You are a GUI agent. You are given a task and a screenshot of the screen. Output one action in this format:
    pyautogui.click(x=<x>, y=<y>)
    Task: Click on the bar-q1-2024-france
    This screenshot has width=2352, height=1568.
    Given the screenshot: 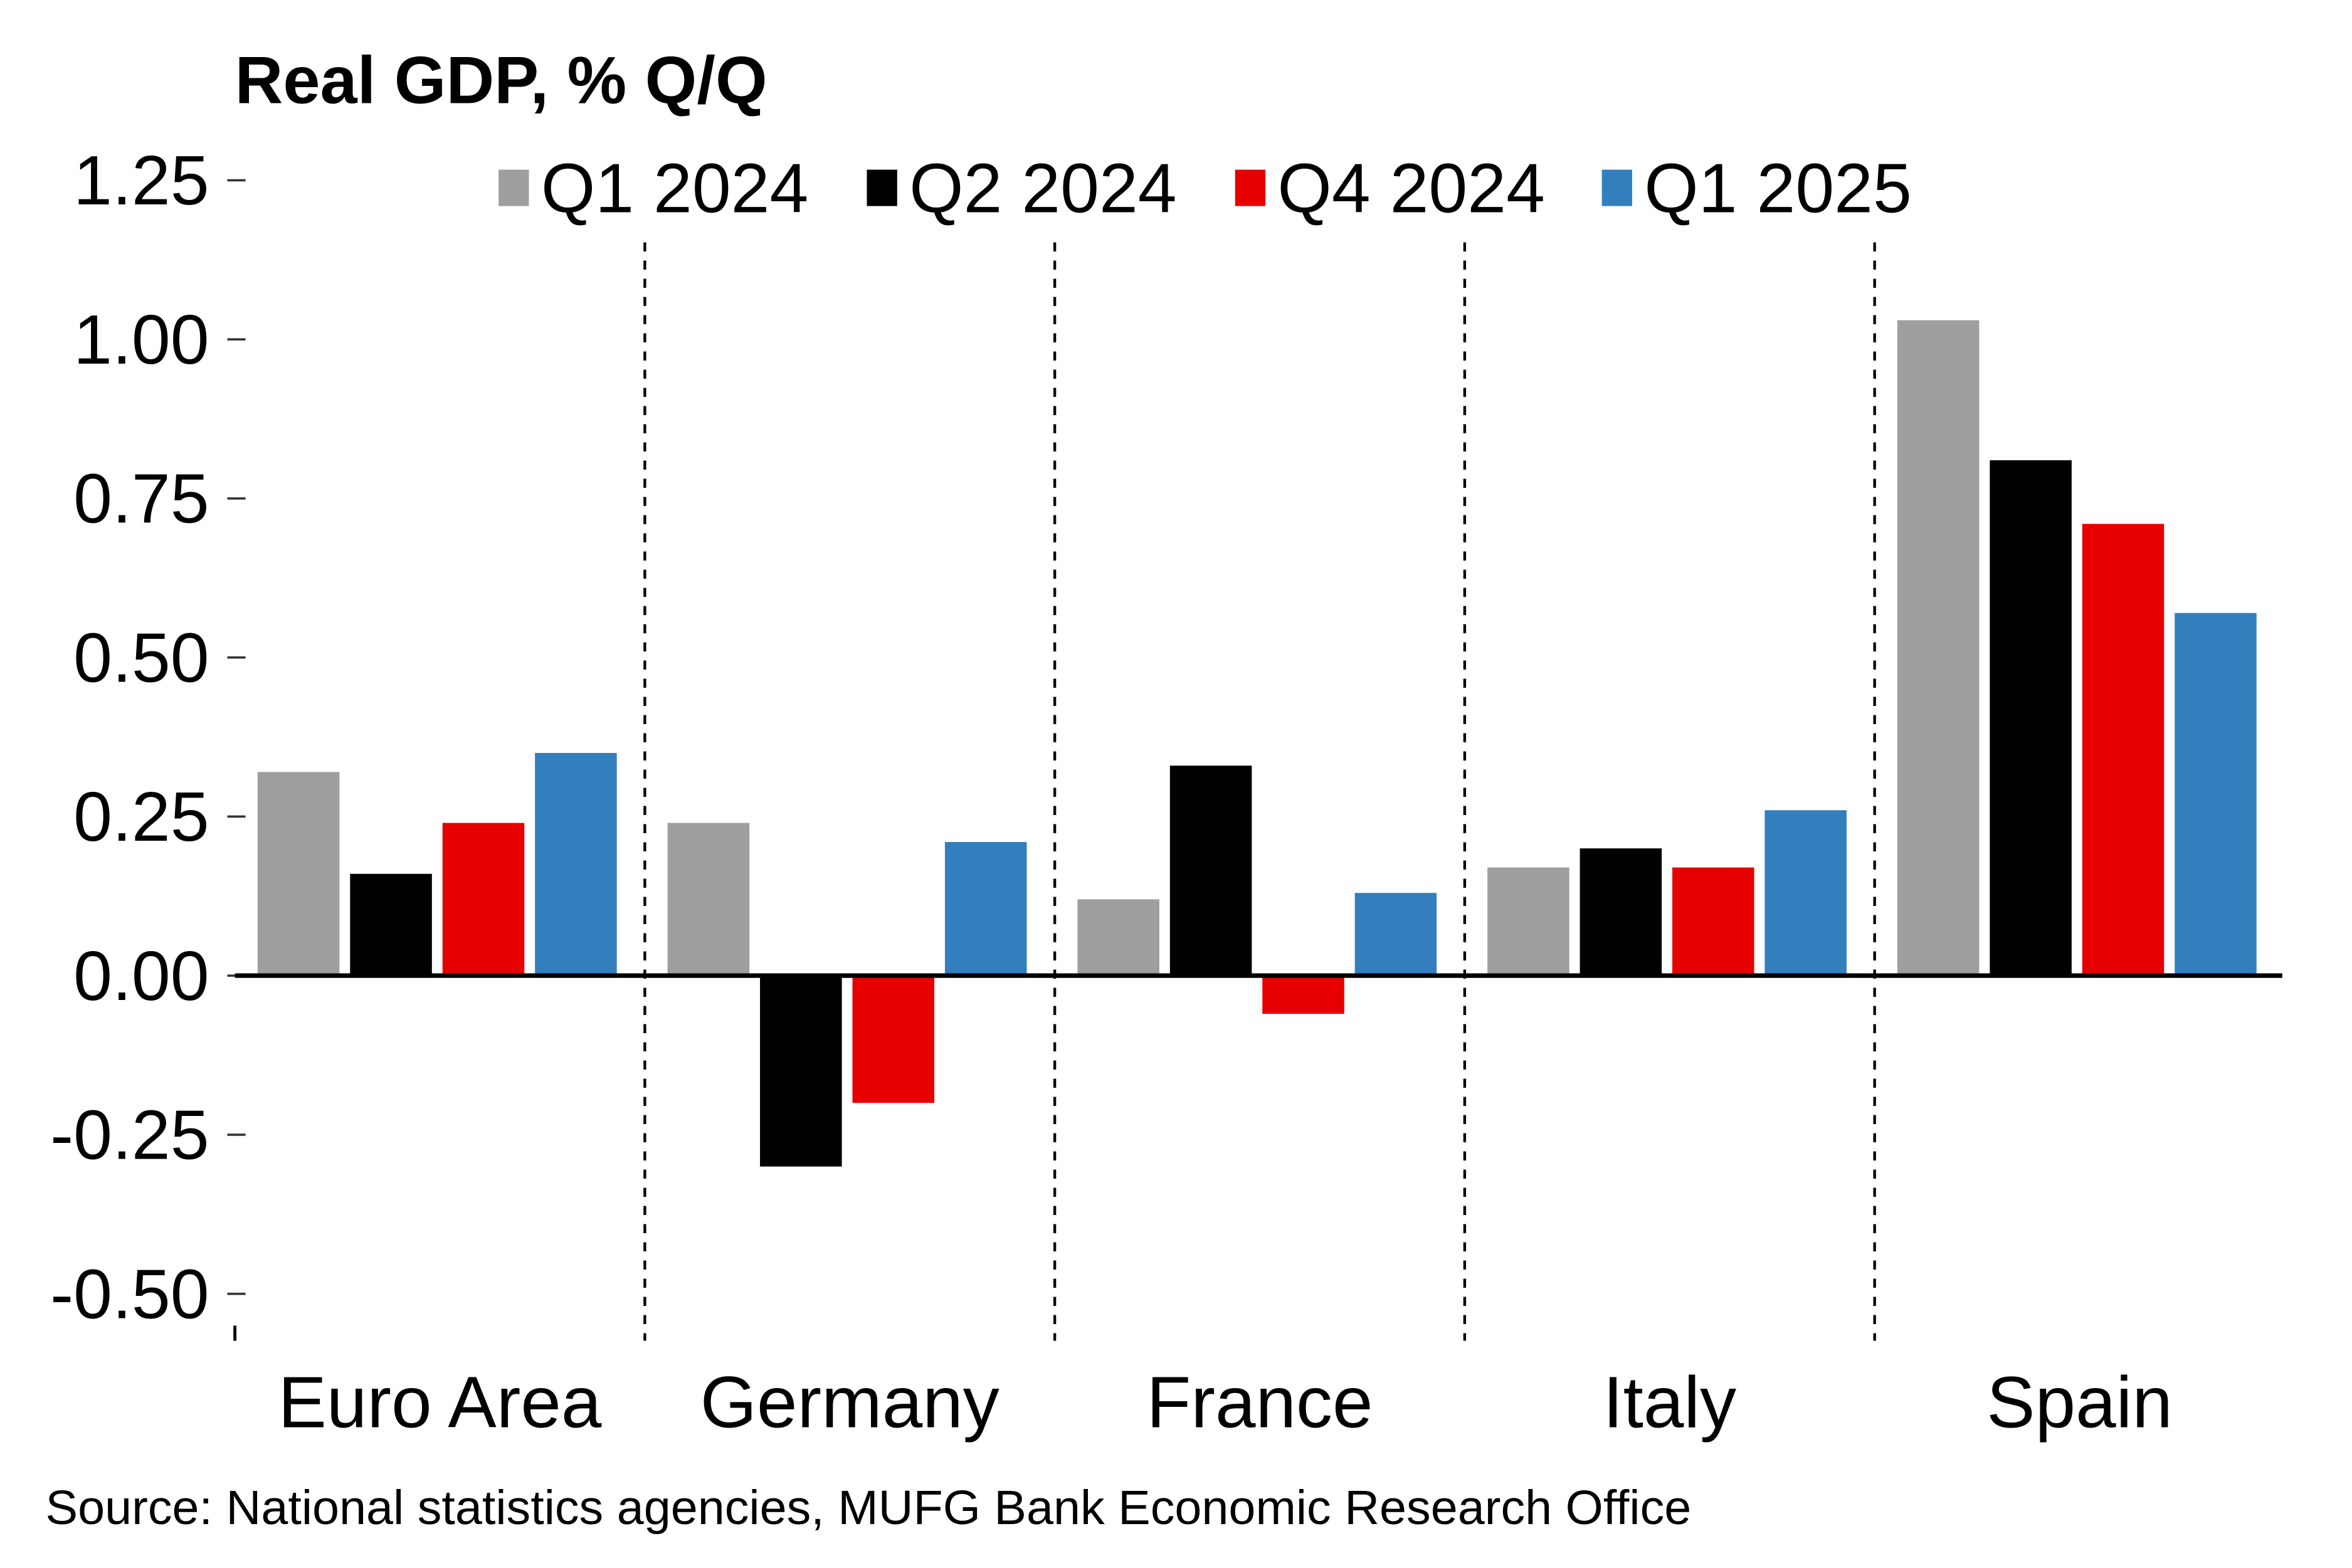 What is the action you would take?
    pyautogui.click(x=1118, y=937)
    